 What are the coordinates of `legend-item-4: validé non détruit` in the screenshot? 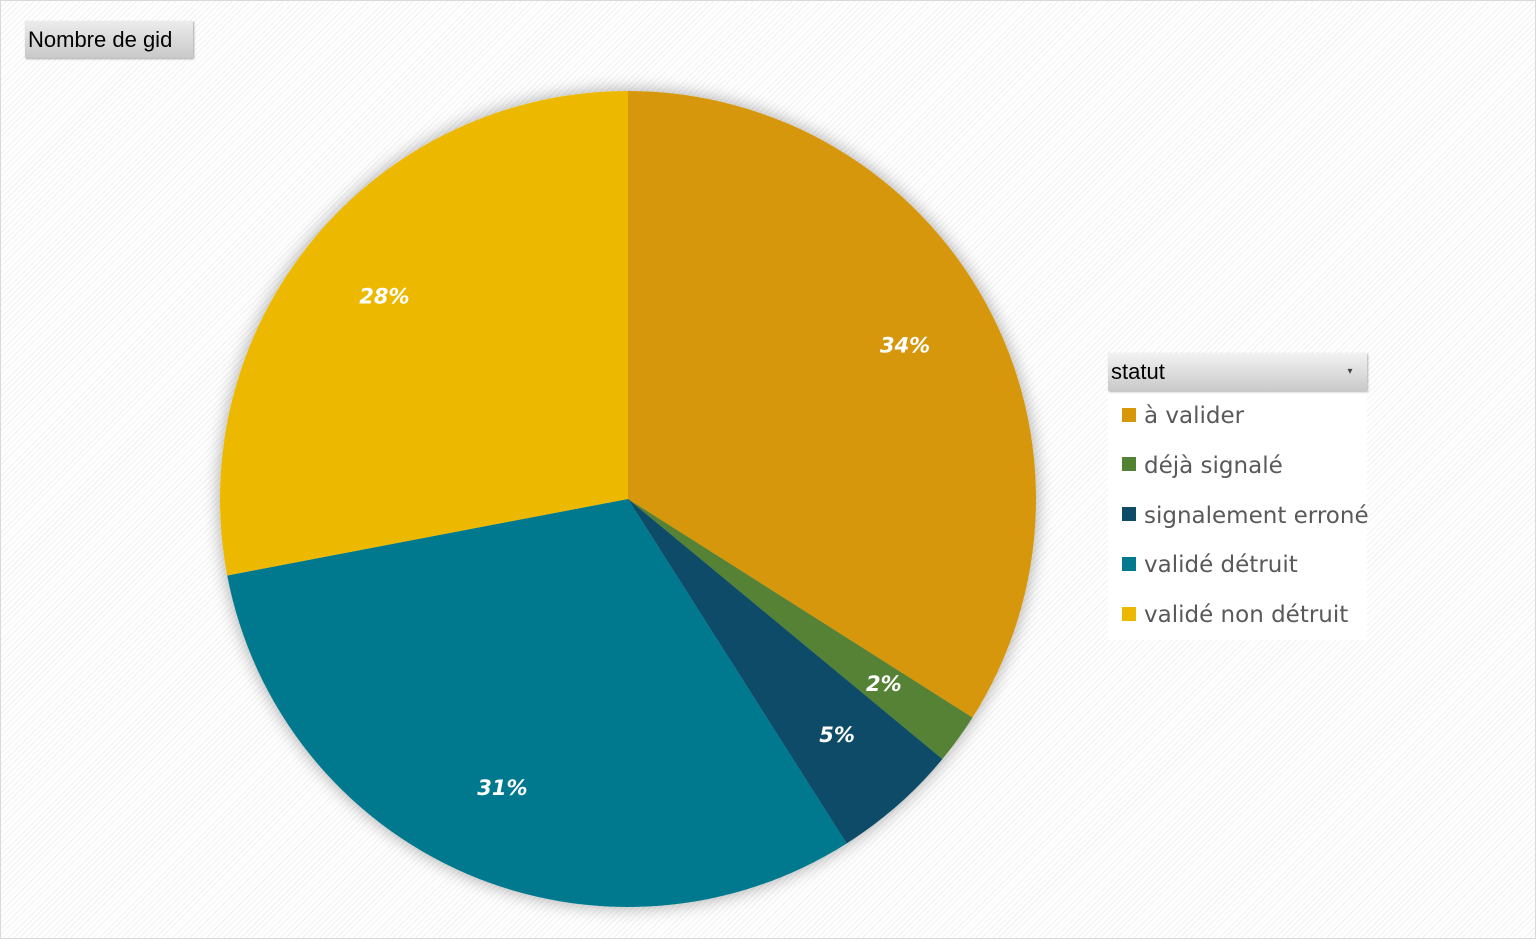 It's located at (1235, 615).